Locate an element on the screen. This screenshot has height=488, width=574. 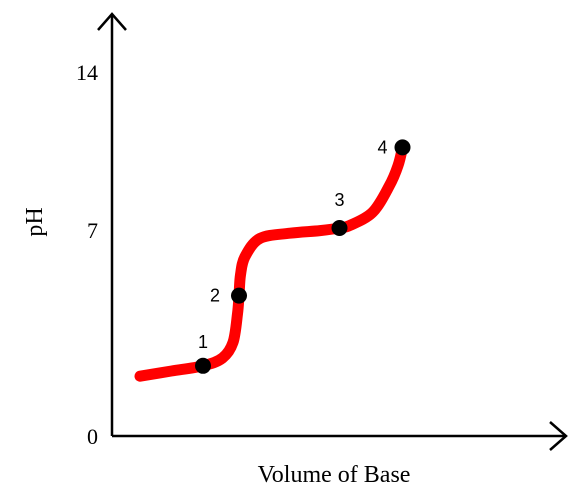
x-axis-arrowhead is located at coordinates (558, 436).